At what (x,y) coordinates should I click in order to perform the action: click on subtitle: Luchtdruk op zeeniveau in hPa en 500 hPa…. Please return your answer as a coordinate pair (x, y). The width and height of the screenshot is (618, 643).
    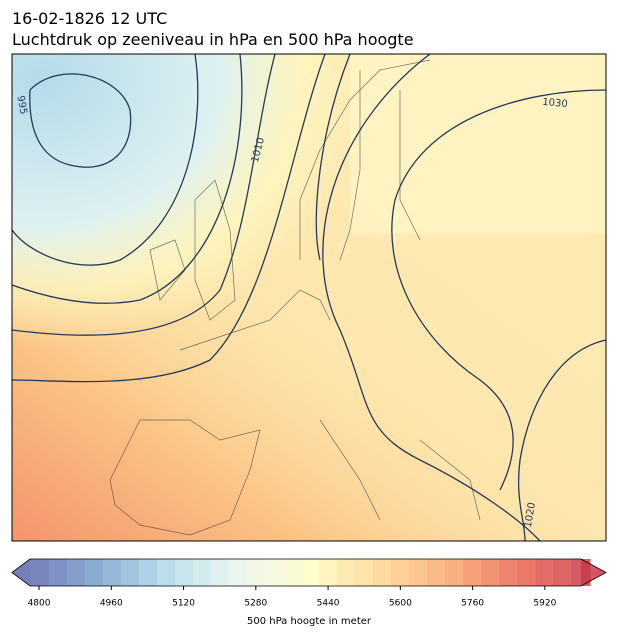
    Looking at the image, I should click on (213, 39).